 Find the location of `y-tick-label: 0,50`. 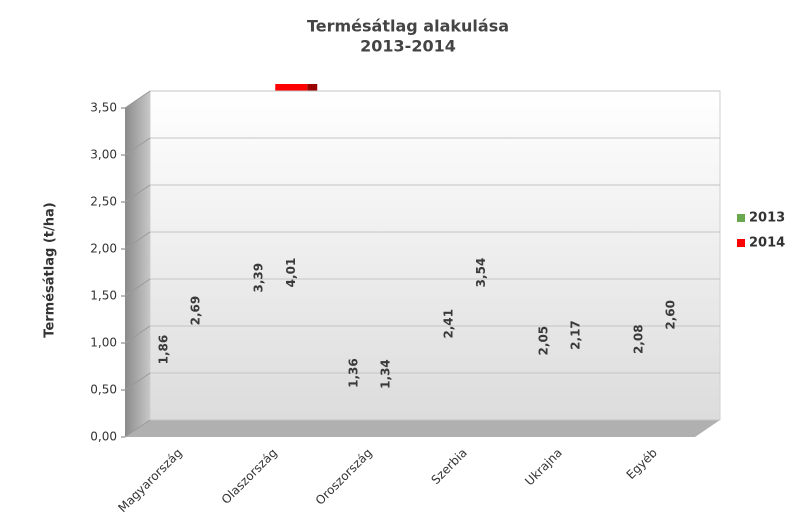

y-tick-label: 0,50 is located at coordinates (103, 390).